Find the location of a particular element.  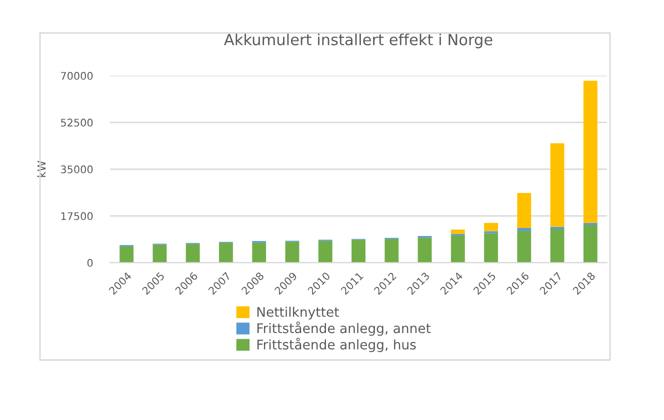

legend-label: Nettilknyttet is located at coordinates (298, 313).